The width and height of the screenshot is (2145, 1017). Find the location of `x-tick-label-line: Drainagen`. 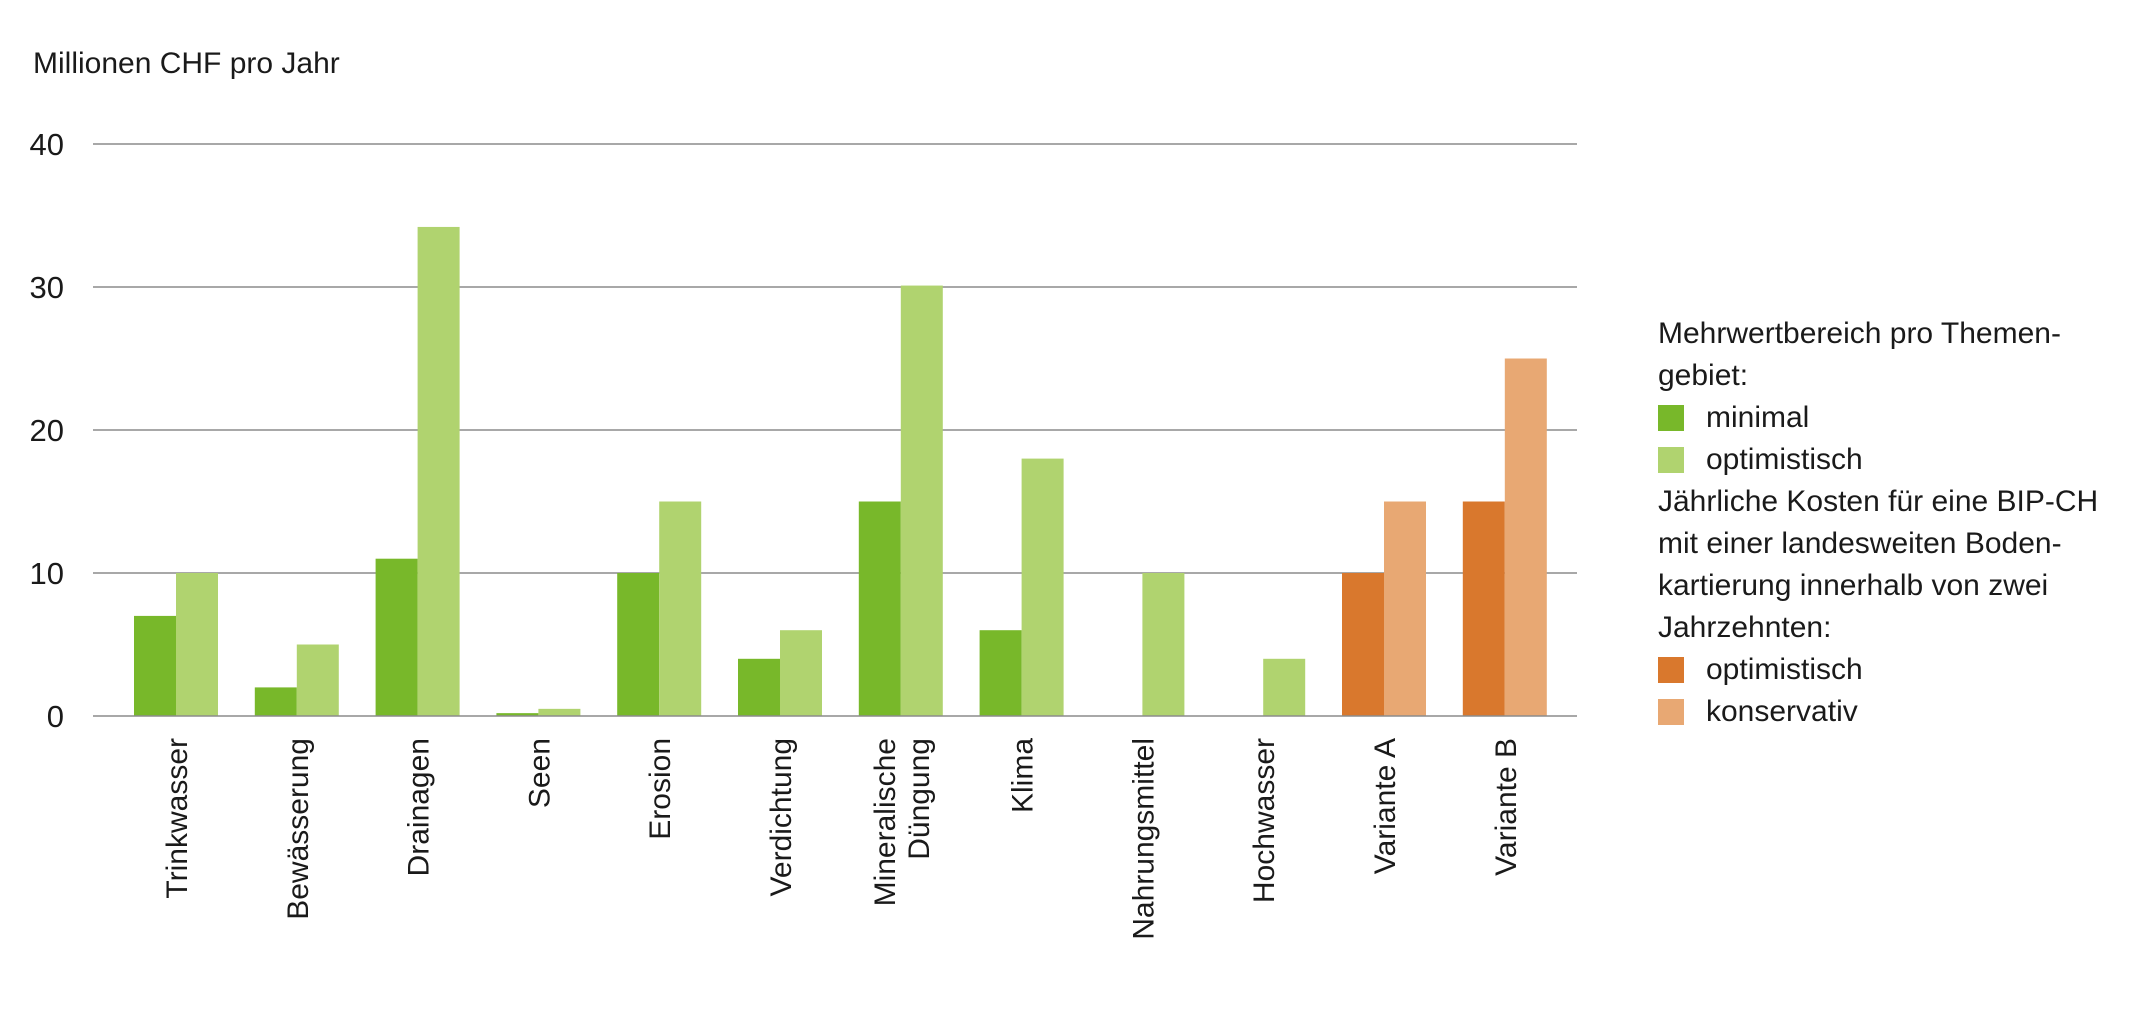

x-tick-label-line: Drainagen is located at coordinates (419, 807).